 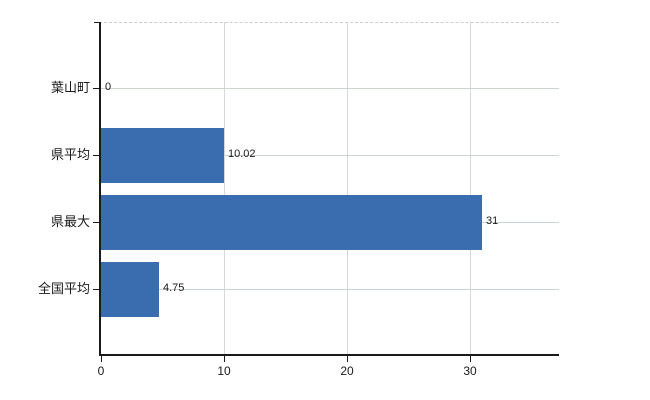 I want to click on bar-value-label: 4.75, so click(x=174, y=288).